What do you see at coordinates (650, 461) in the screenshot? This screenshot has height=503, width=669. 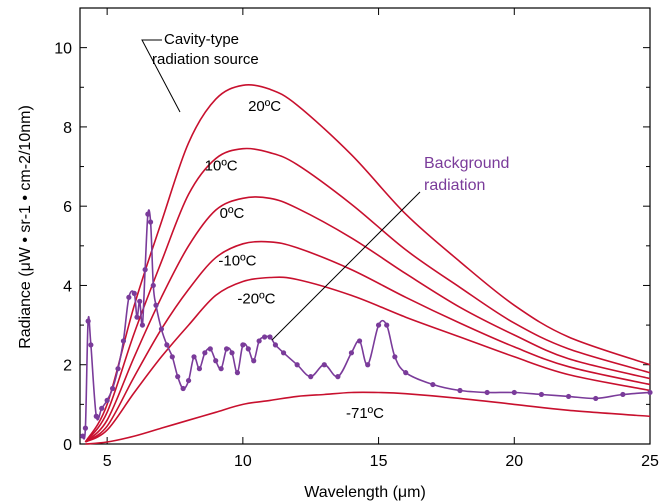 I see `x-tick-label: 25` at bounding box center [650, 461].